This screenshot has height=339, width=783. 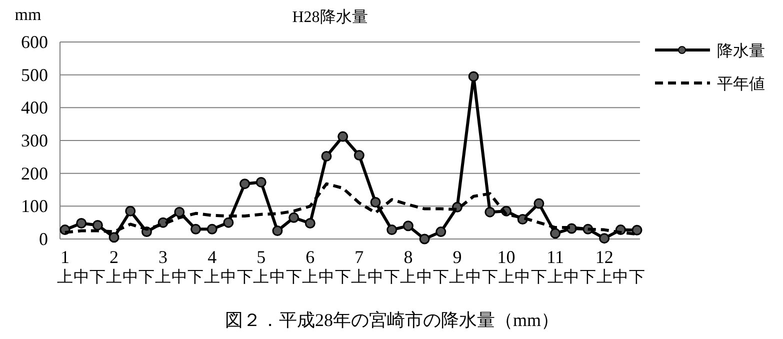 I want to click on y-tick-label: 300, so click(x=34, y=140).